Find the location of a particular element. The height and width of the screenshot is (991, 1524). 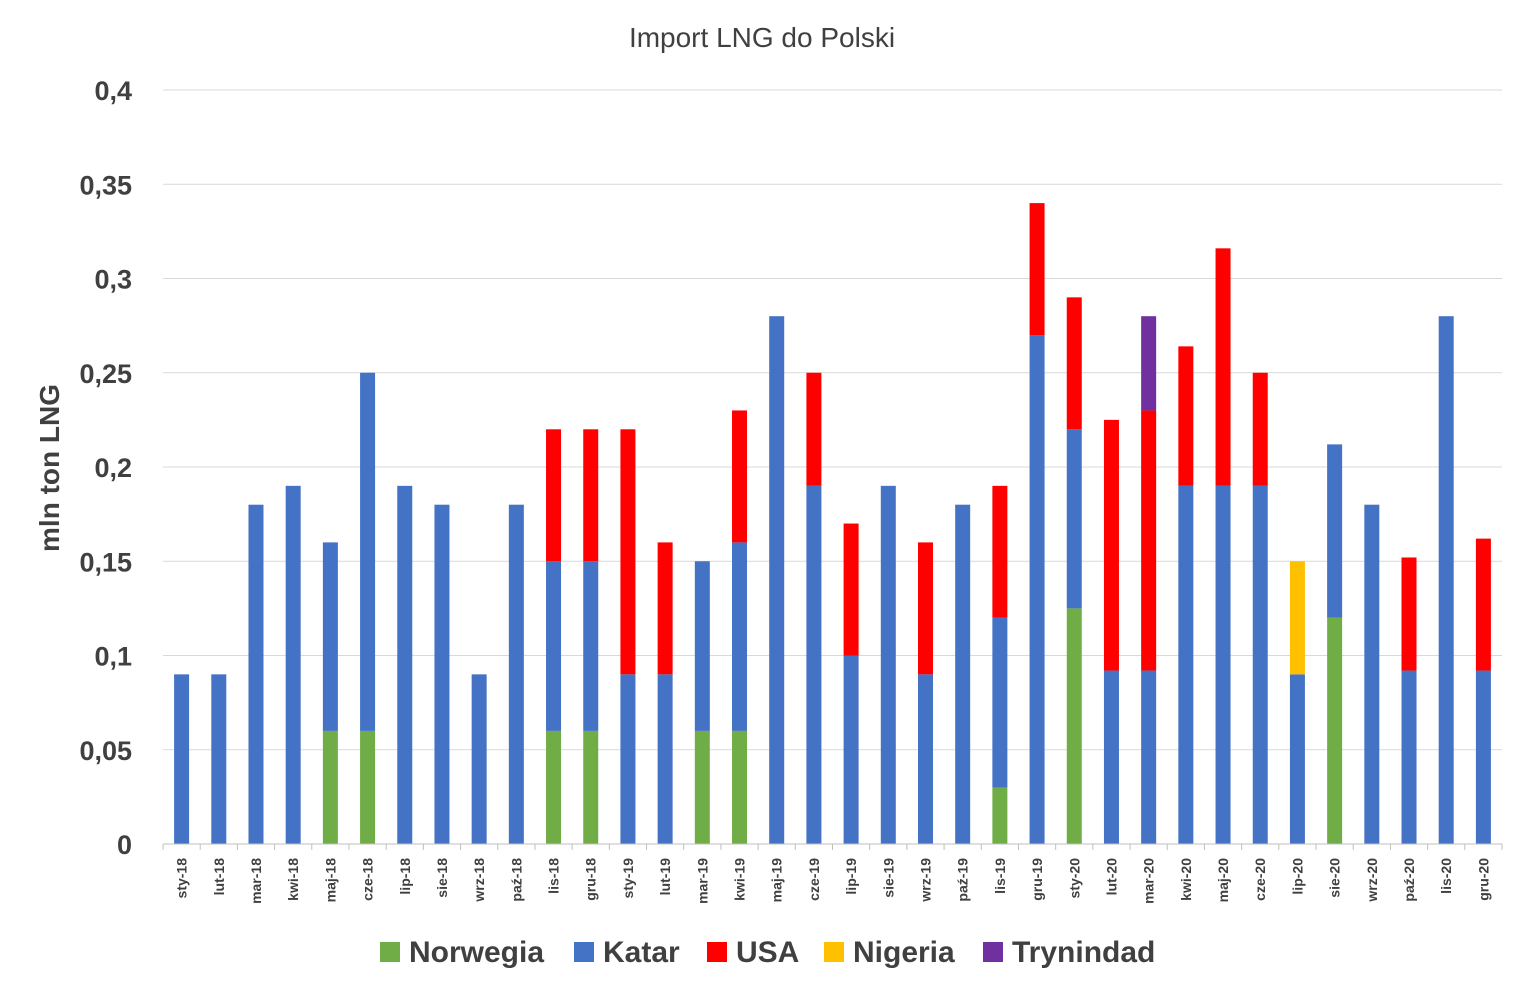

x-tick-label: lut-18 is located at coordinates (219, 877).